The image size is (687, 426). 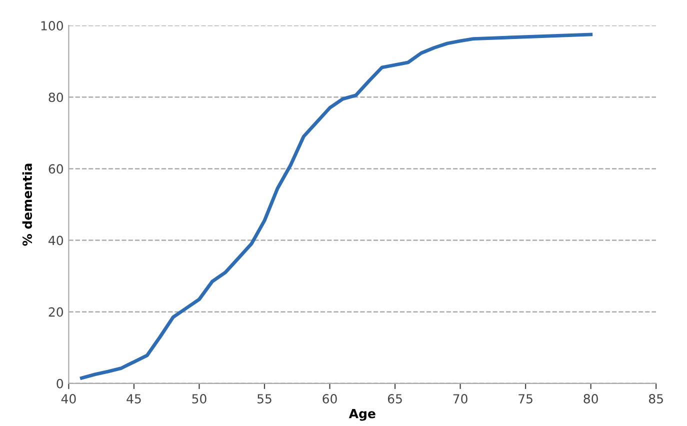 What do you see at coordinates (27, 205) in the screenshot?
I see `y-axis-title: % dementia` at bounding box center [27, 205].